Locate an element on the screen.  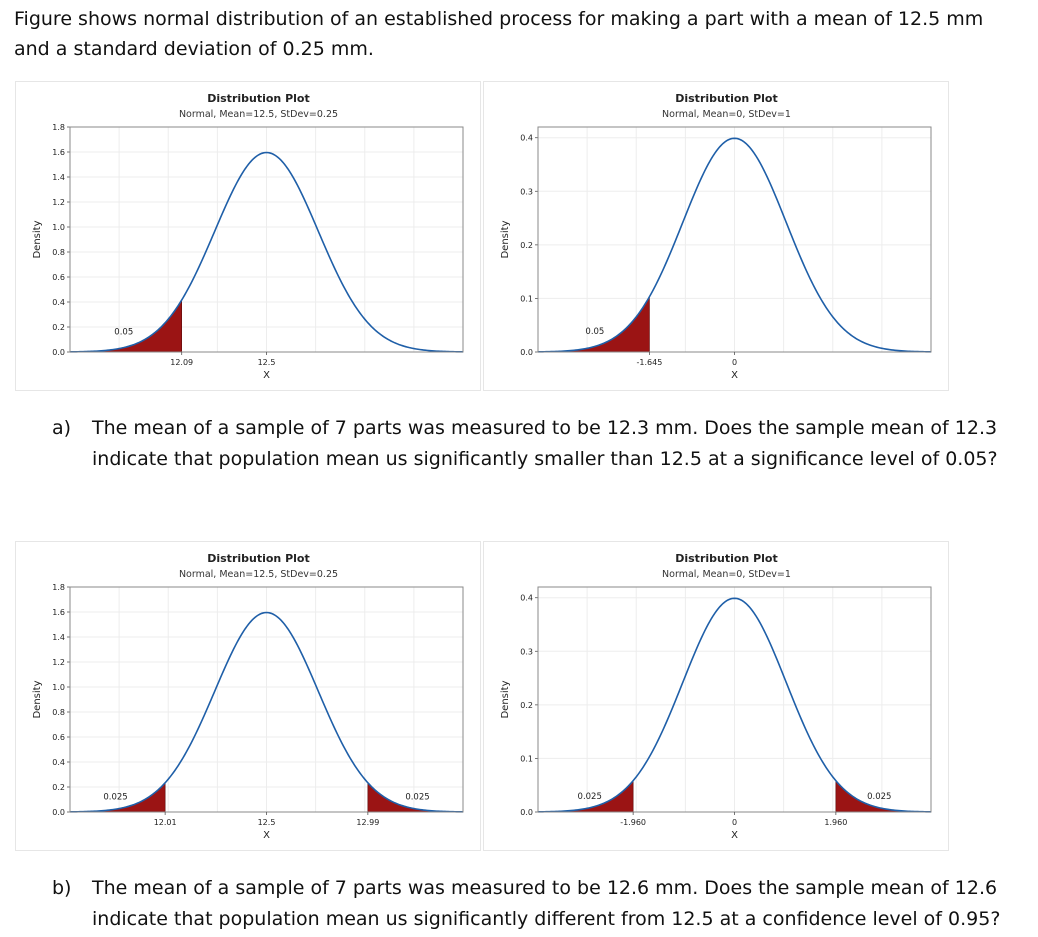
x-tick-label: -1.960 is located at coordinates (633, 822).